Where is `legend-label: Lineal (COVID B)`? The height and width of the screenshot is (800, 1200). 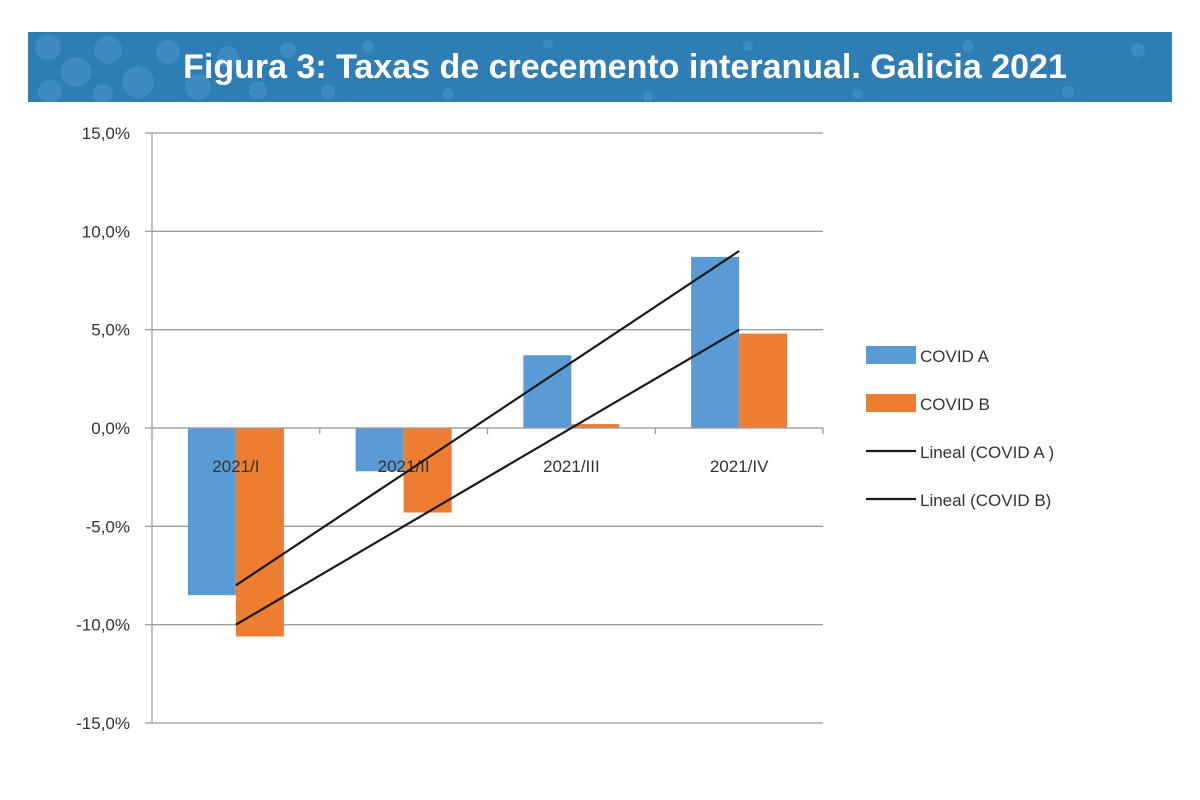
legend-label: Lineal (COVID B) is located at coordinates (985, 500).